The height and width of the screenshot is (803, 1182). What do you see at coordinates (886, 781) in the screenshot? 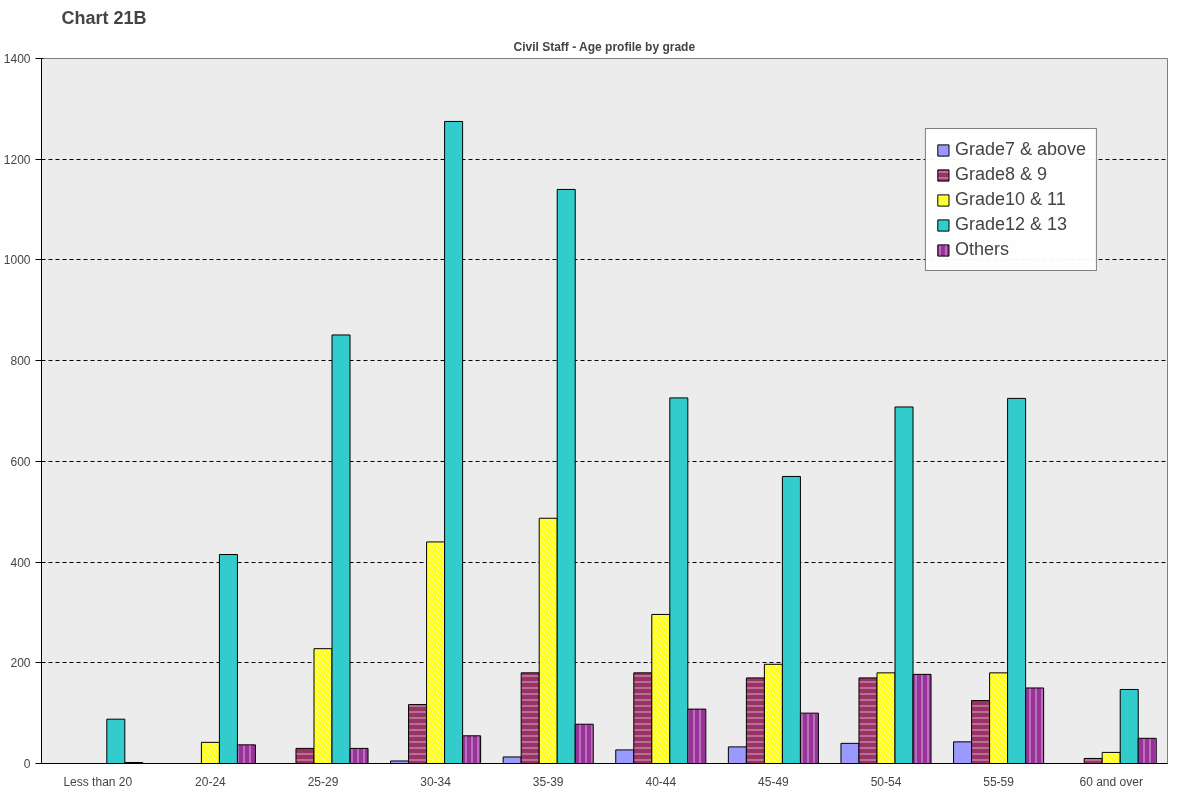
I see `x-tick-label: 50-54` at bounding box center [886, 781].